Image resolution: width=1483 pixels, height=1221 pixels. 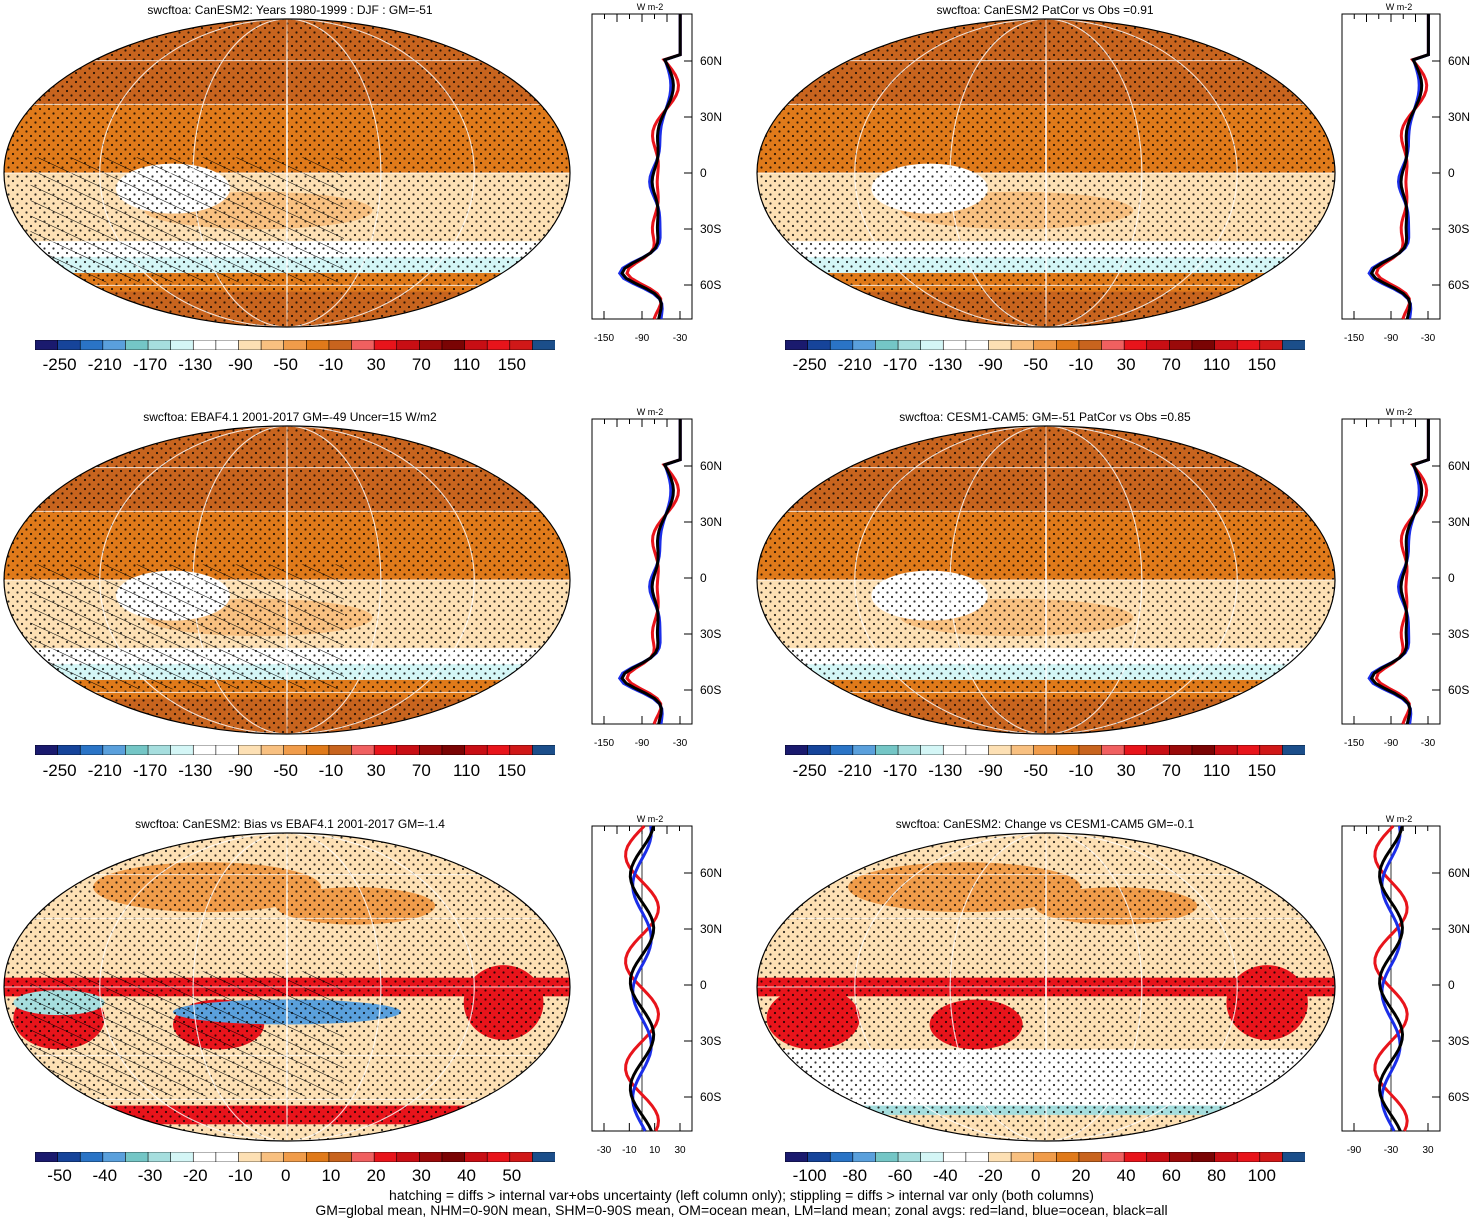 I want to click on colorbar-tick-label: -90, so click(x=990, y=770).